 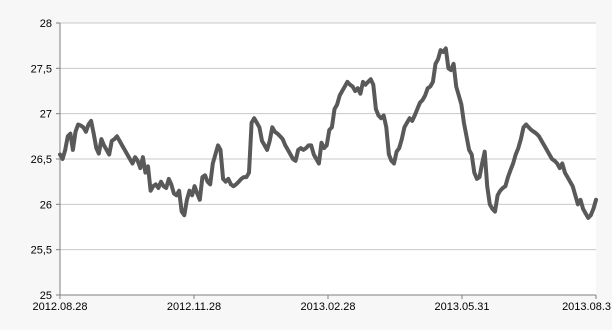 What do you see at coordinates (46, 205) in the screenshot?
I see `y-tick-label: 26` at bounding box center [46, 205].